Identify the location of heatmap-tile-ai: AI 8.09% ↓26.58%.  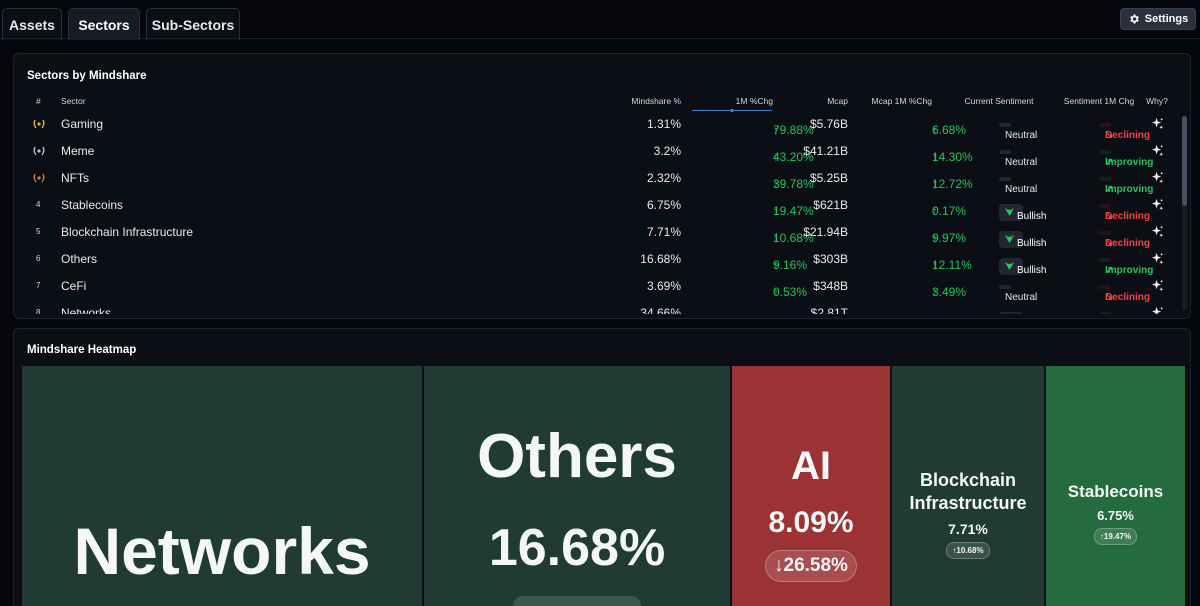
(811, 486).